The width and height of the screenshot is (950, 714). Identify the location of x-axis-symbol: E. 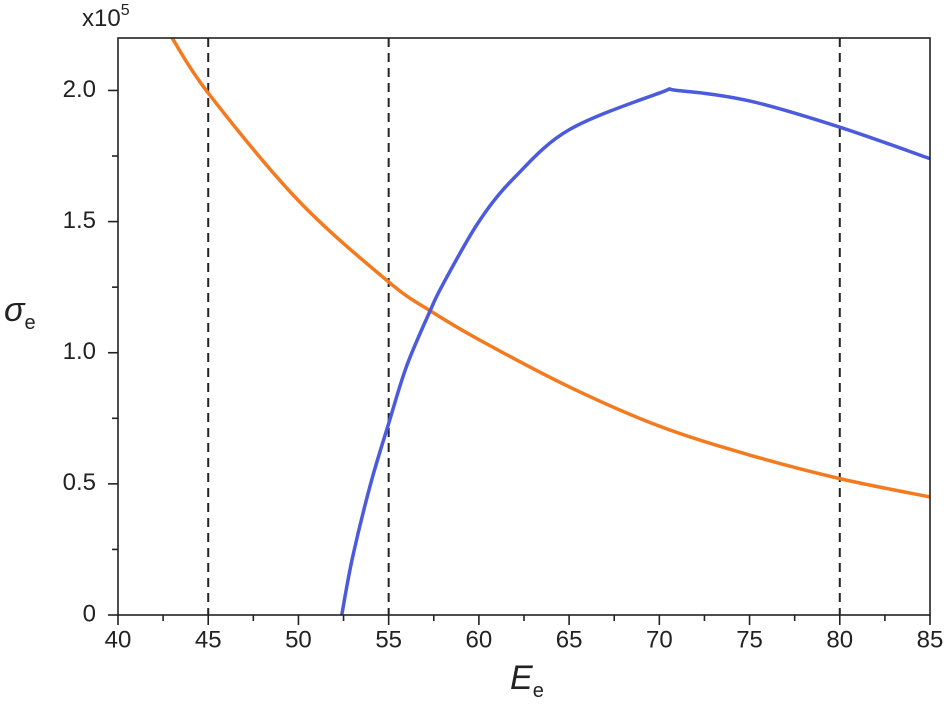
(521, 678).